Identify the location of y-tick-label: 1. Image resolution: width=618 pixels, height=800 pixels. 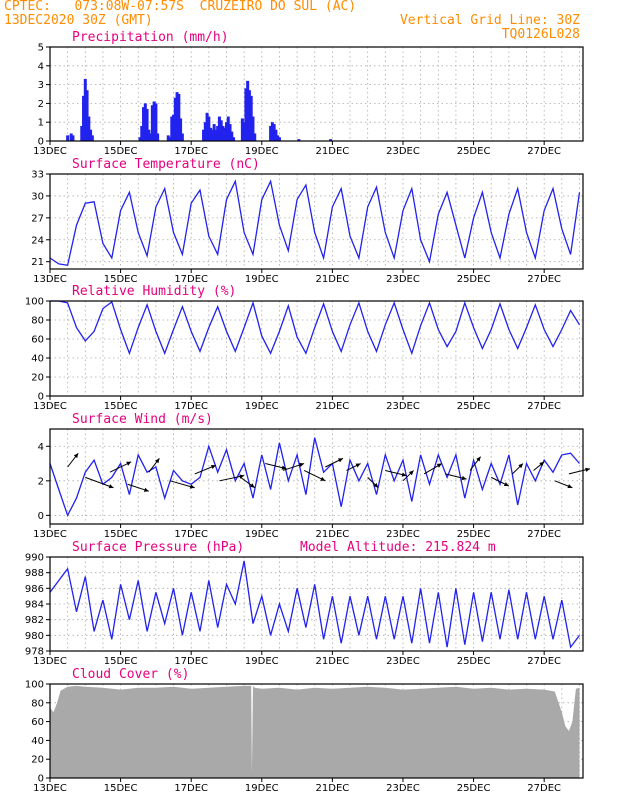
(41, 123).